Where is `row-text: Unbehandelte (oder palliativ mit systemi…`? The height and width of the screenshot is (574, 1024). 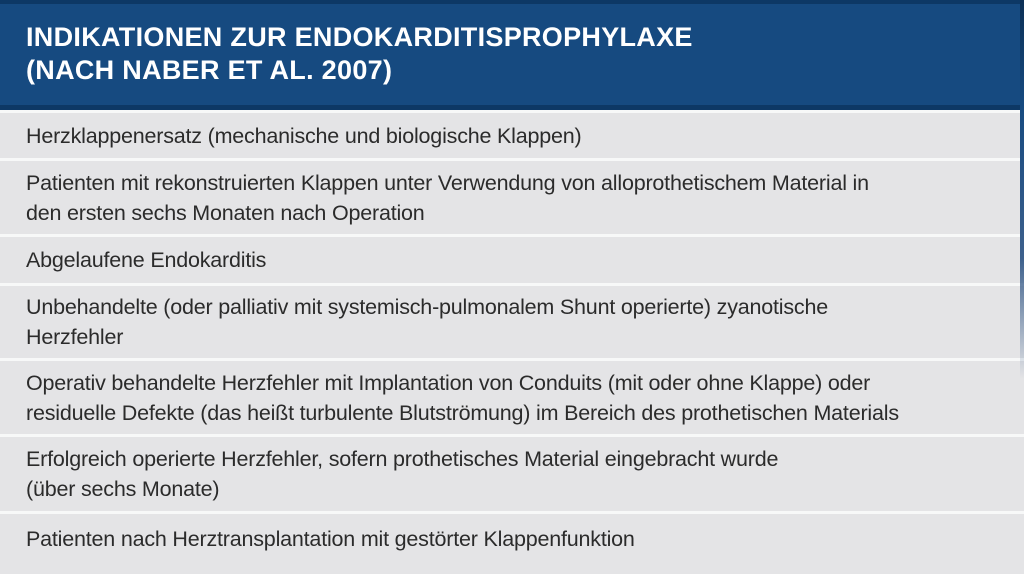 row-text: Unbehandelte (oder palliativ mit systemi… is located at coordinates (427, 307).